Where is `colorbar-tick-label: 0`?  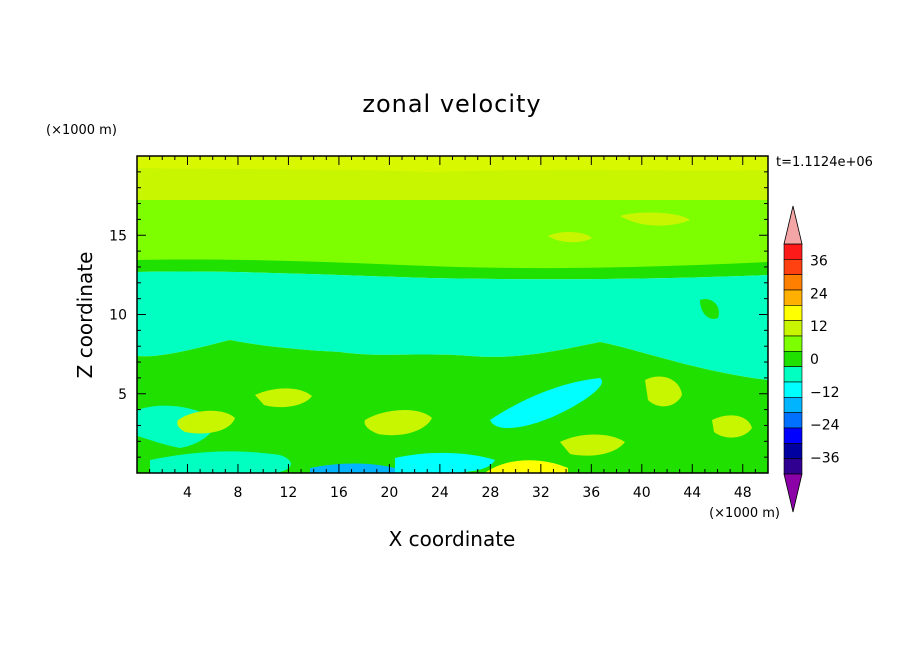 colorbar-tick-label: 0 is located at coordinates (814, 360).